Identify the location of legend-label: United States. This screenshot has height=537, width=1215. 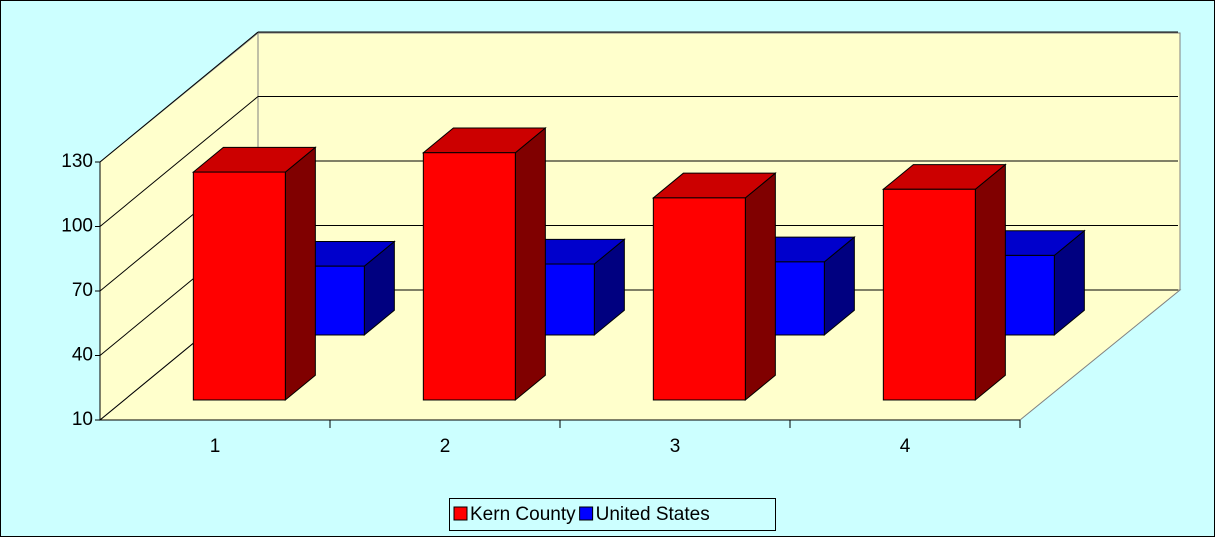
(653, 514).